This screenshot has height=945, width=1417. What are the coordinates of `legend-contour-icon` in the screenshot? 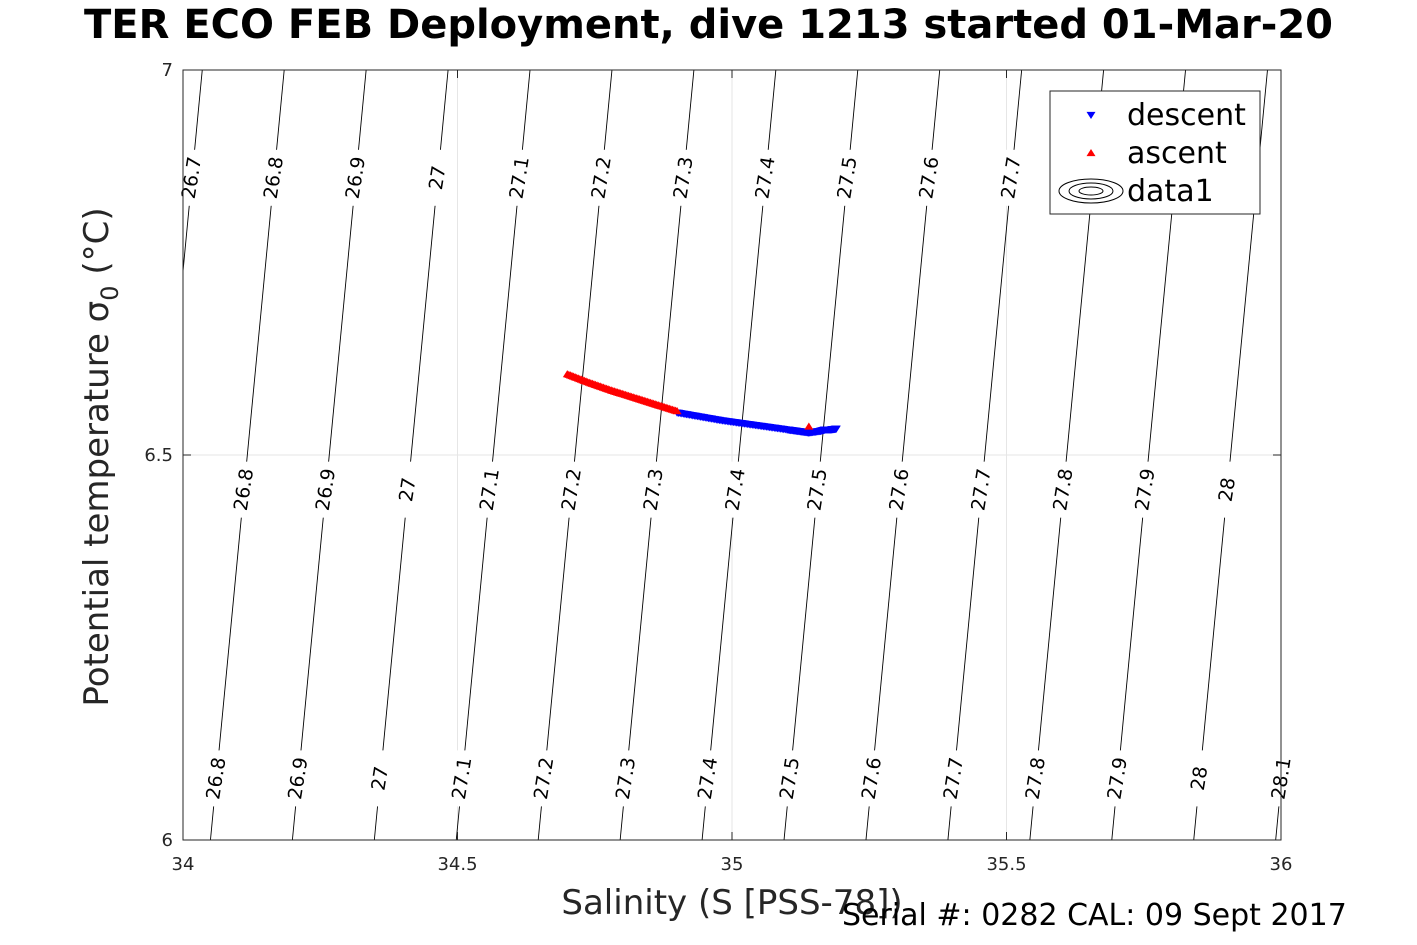 It's located at (1091, 191).